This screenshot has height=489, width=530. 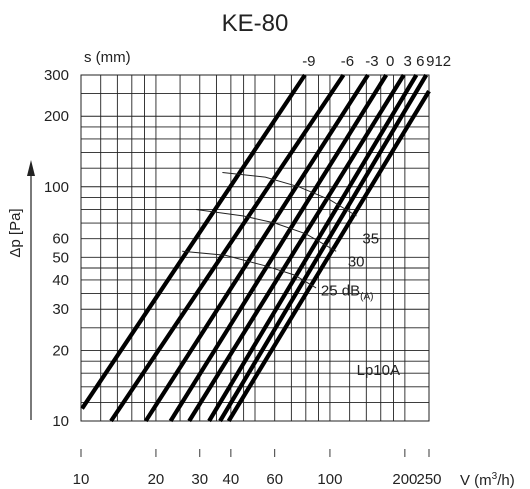 I want to click on x-tick-label: 250, so click(x=428, y=479).